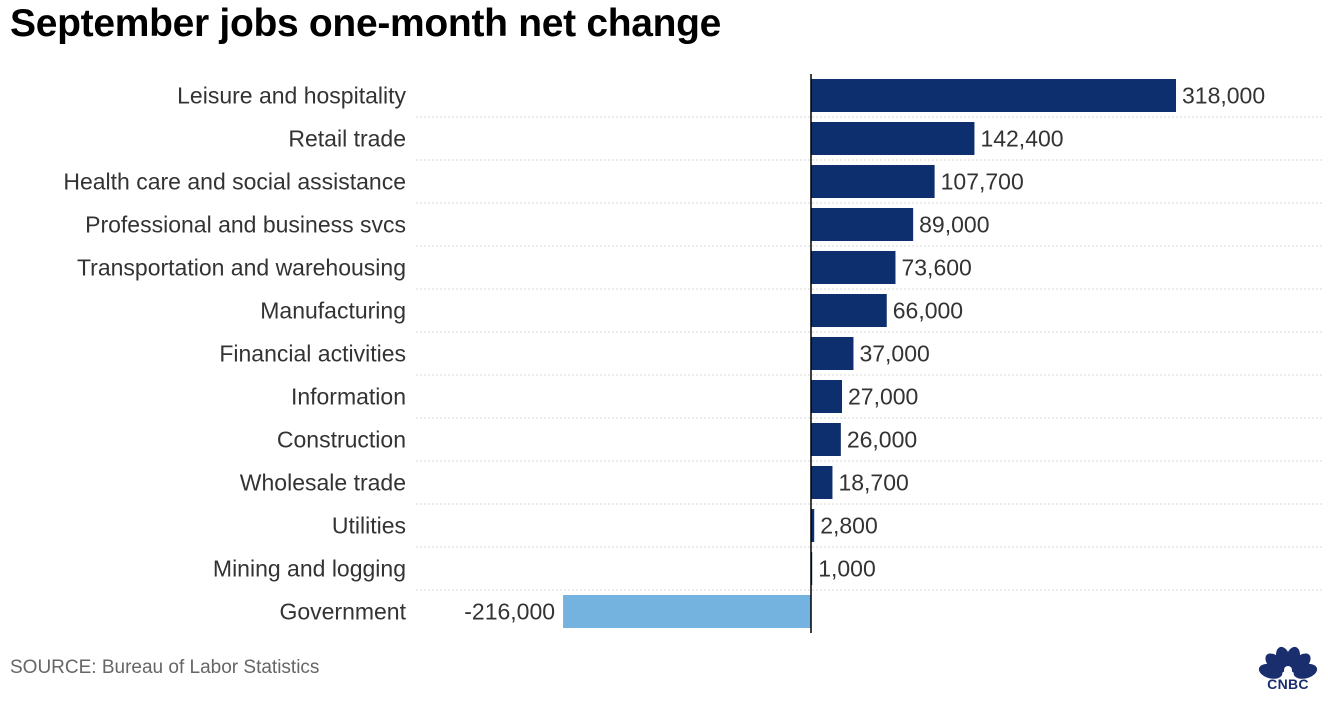 The width and height of the screenshot is (1328, 702). I want to click on value-label: 73,600, so click(936, 268).